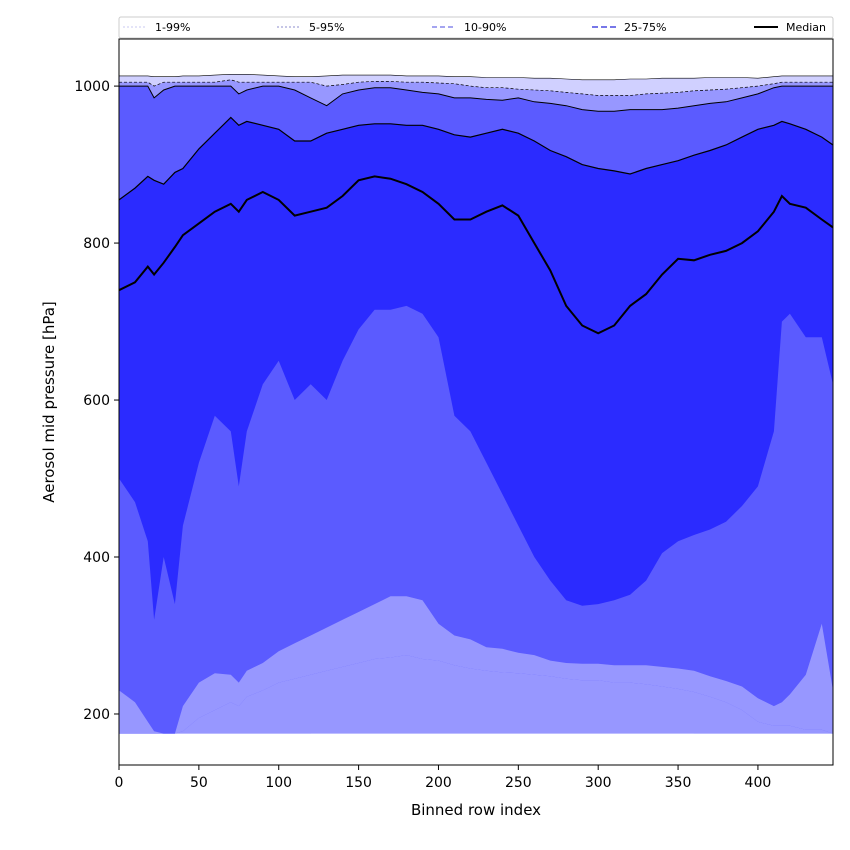 The image size is (850, 850). Describe the element at coordinates (476, 87) in the screenshot. I see `line-p95` at that location.